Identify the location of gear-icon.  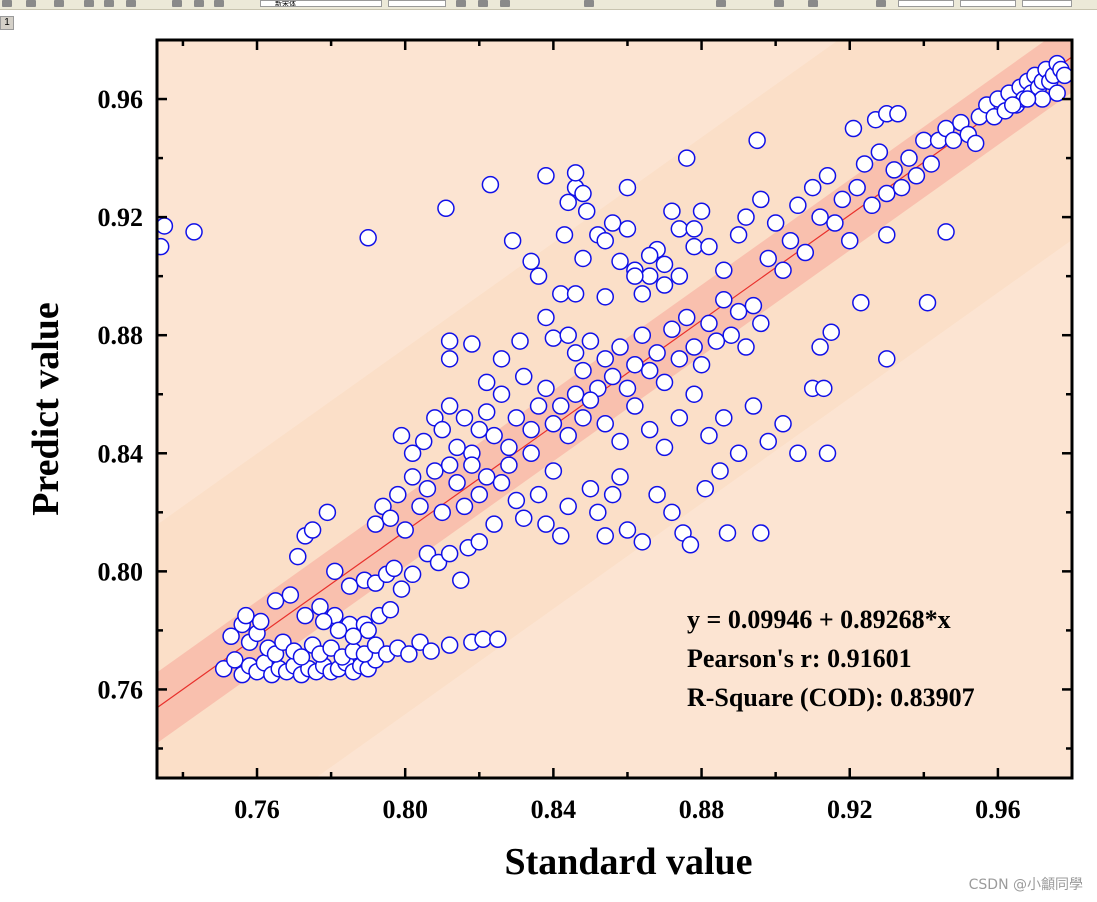
(109, 3).